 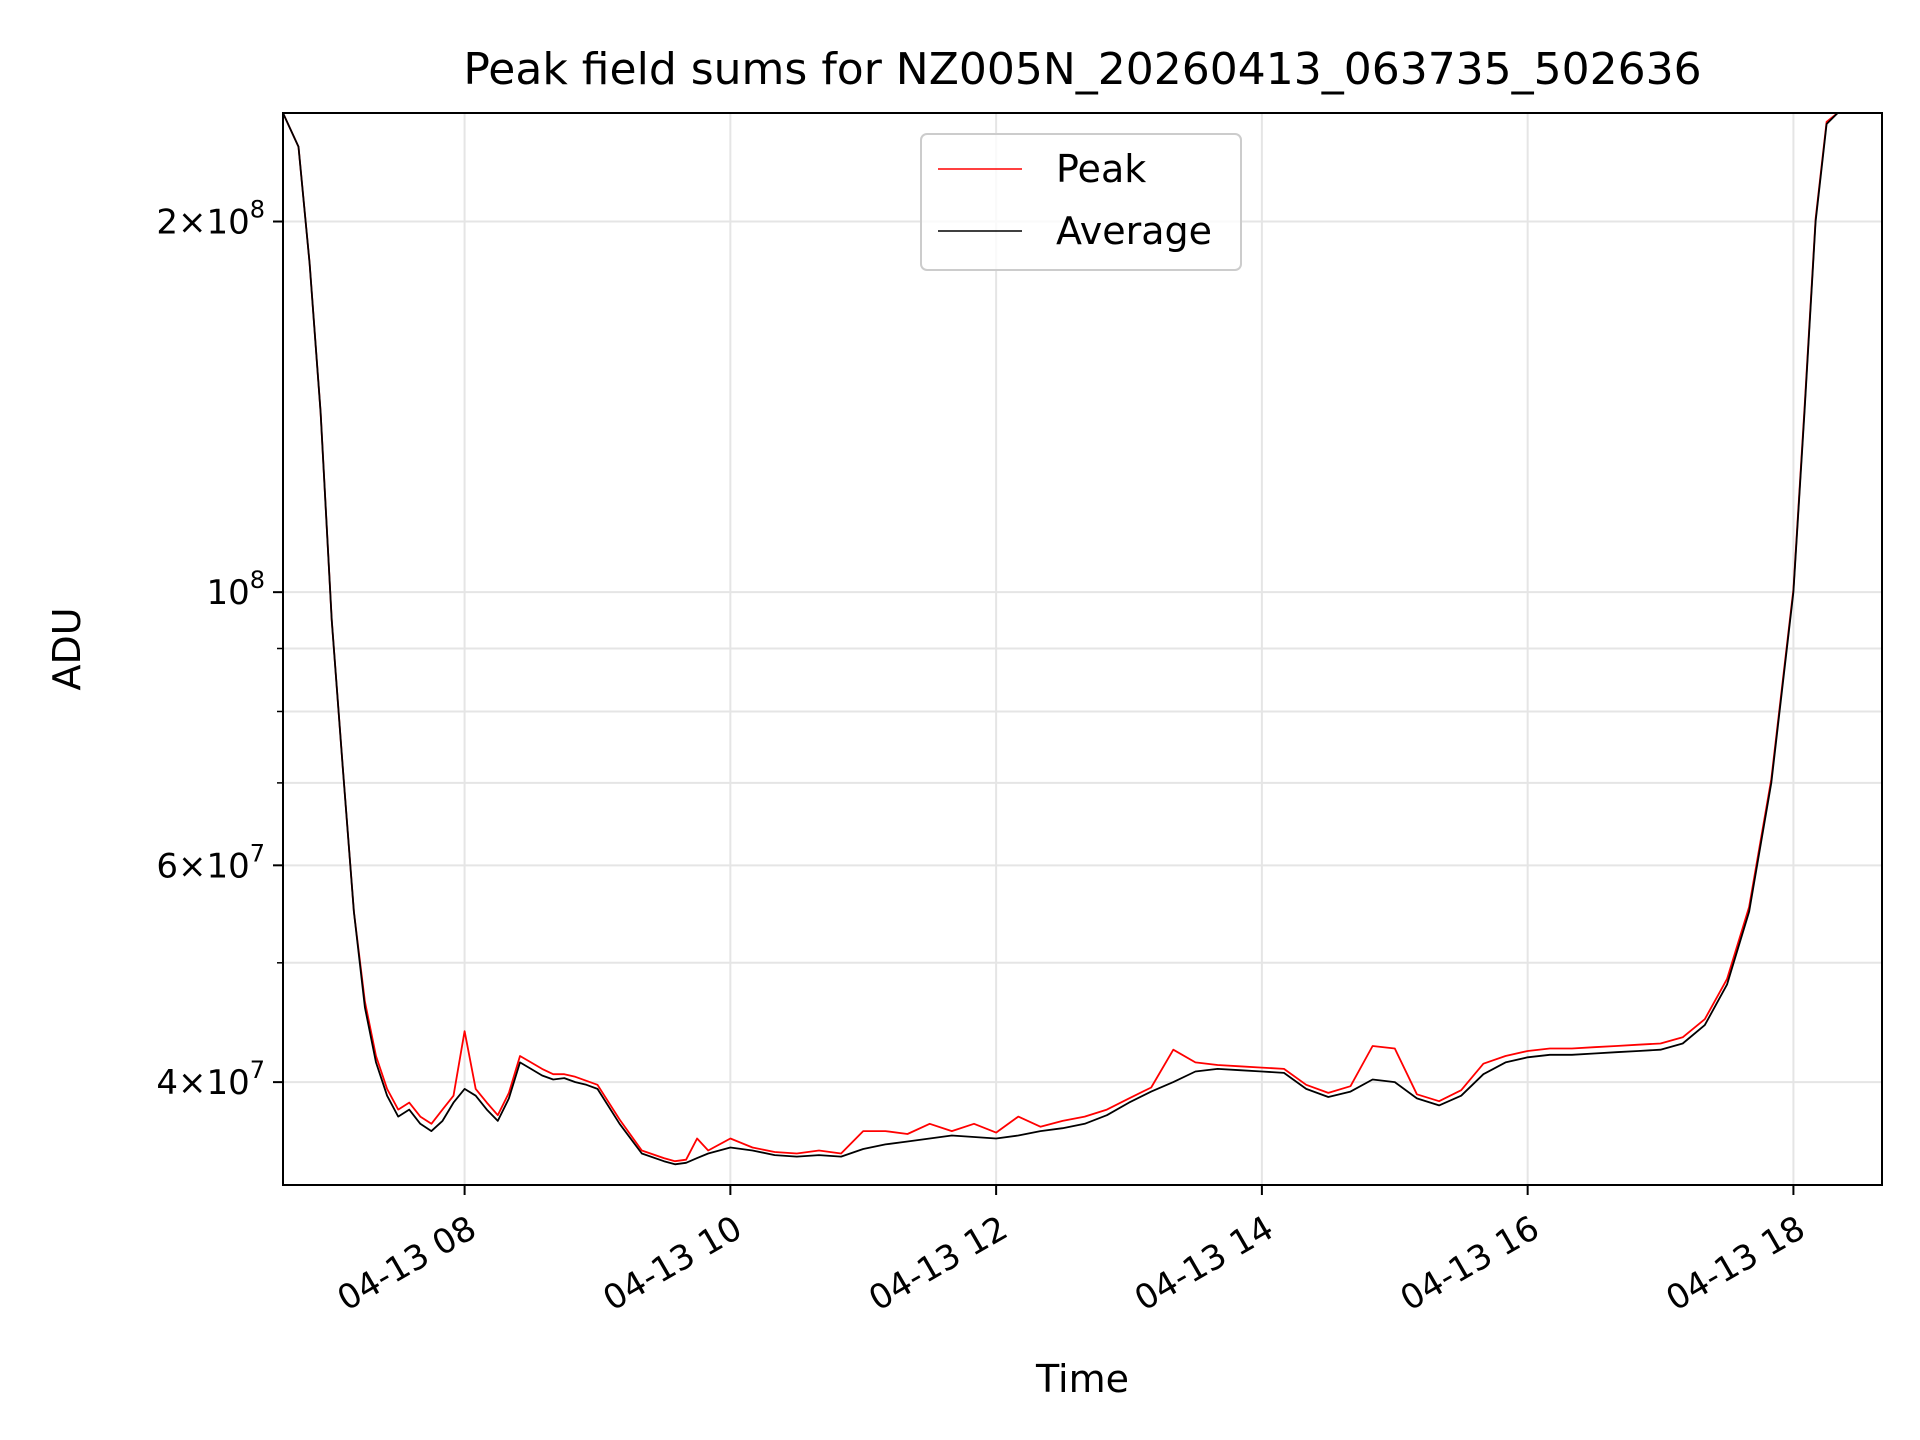 What do you see at coordinates (1134, 231) in the screenshot?
I see `legend-label-average: Average` at bounding box center [1134, 231].